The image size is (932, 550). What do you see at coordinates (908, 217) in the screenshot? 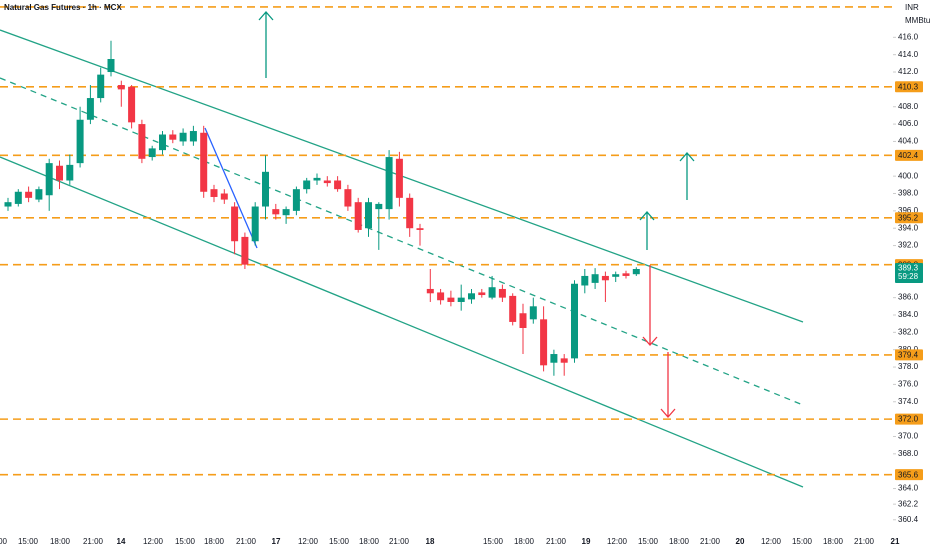
I see `level-label: 395.2` at bounding box center [908, 217].